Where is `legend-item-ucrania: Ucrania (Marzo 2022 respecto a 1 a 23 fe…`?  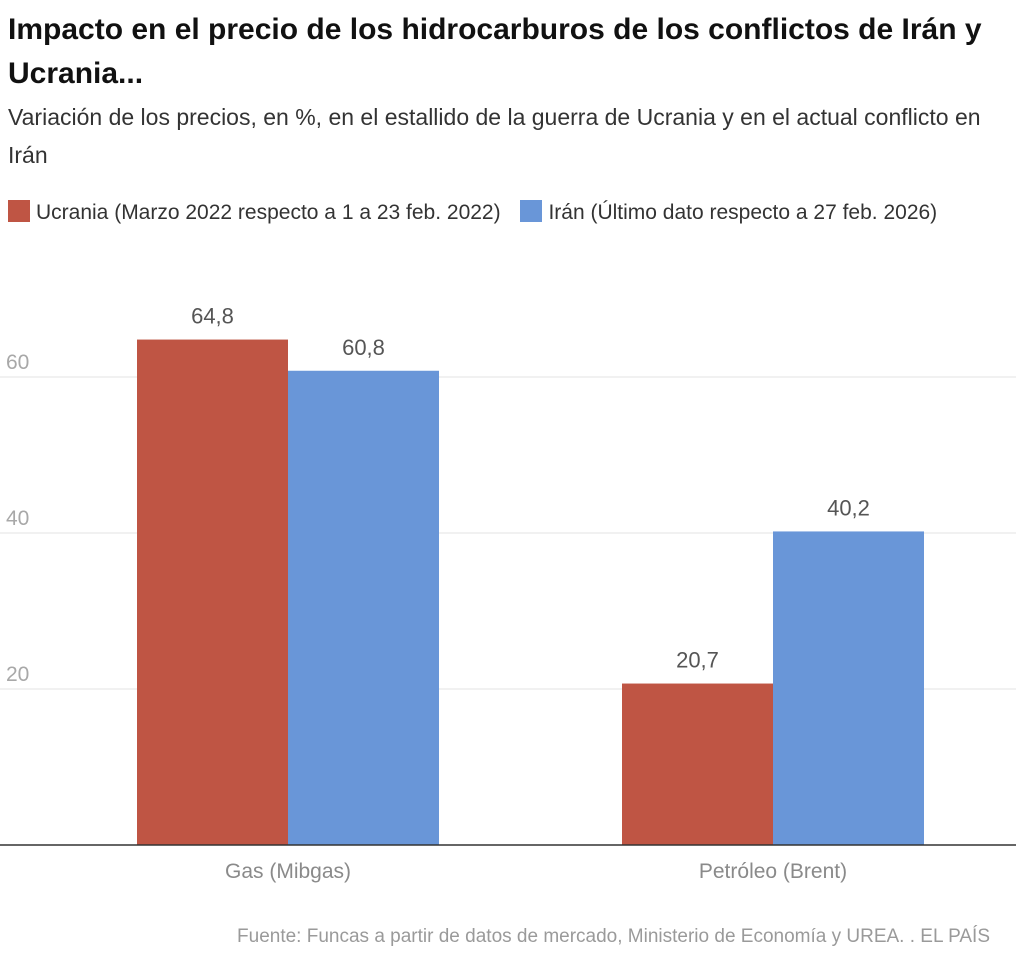
legend-item-ucrania: Ucrania (Marzo 2022 respecto a 1 a 23 fe… is located at coordinates (254, 212).